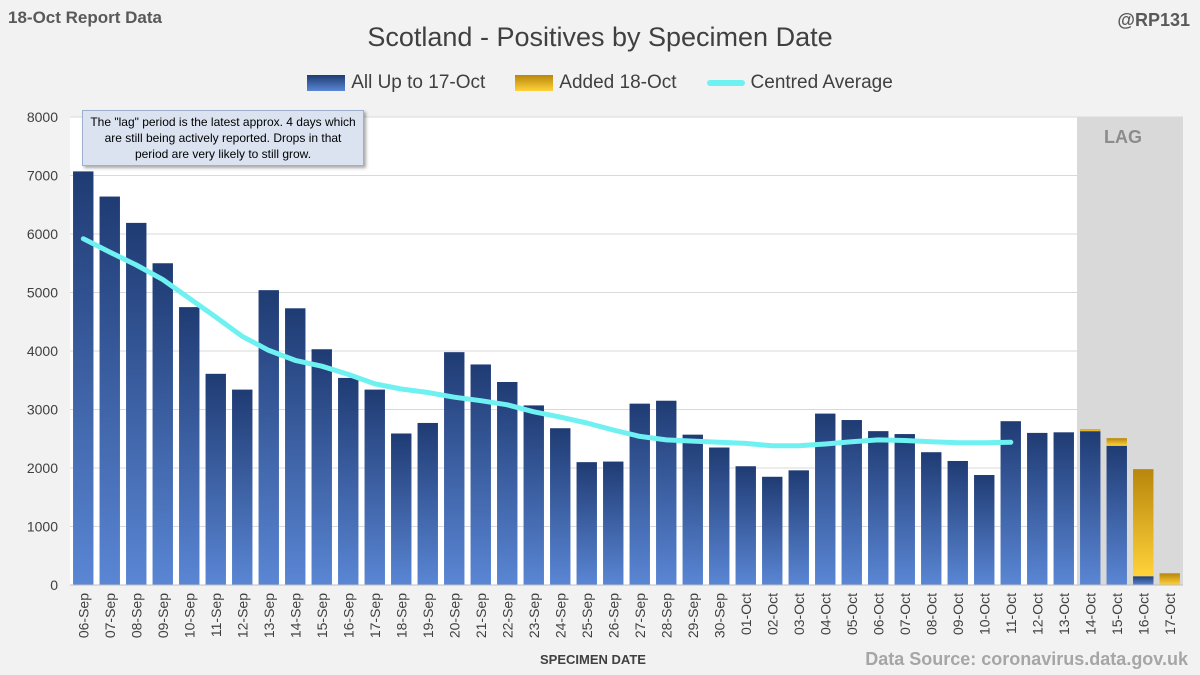  Describe the element at coordinates (401, 615) in the screenshot. I see `x-tick-label: 18-Sep` at that location.